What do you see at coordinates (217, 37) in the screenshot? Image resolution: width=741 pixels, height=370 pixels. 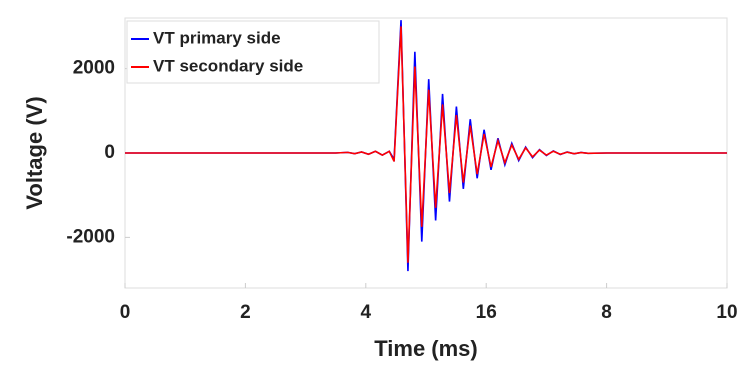 I see `legend-label: VT primary side` at bounding box center [217, 37].